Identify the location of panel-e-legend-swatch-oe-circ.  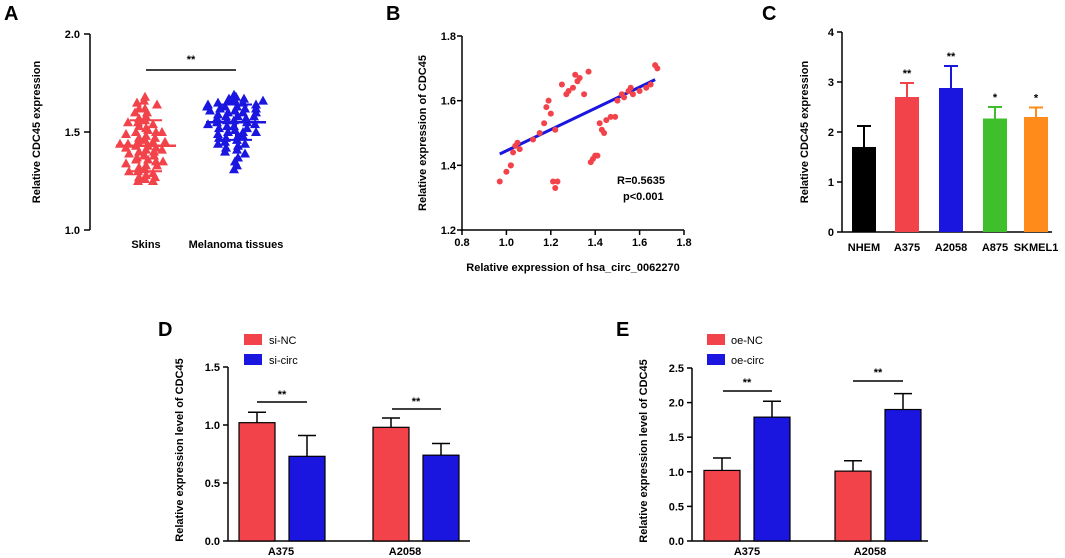
(716, 359).